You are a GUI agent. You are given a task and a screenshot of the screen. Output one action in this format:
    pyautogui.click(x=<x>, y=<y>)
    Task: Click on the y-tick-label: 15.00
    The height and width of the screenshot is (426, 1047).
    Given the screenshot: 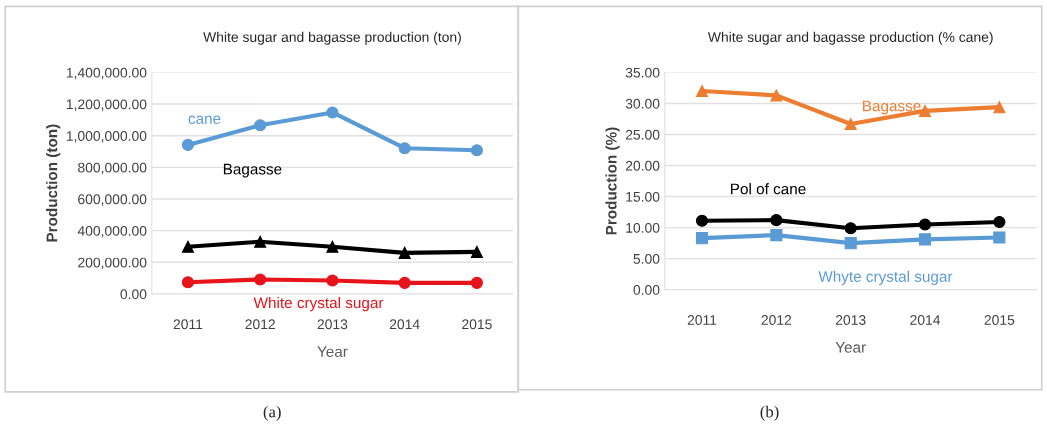 What is the action you would take?
    pyautogui.click(x=643, y=196)
    